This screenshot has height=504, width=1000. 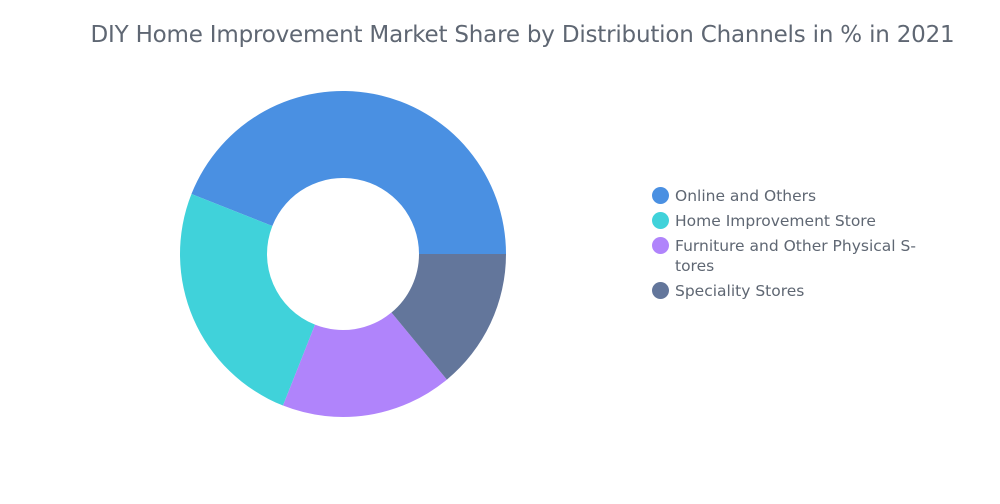 What do you see at coordinates (746, 196) in the screenshot?
I see `legend-label: Online and Others` at bounding box center [746, 196].